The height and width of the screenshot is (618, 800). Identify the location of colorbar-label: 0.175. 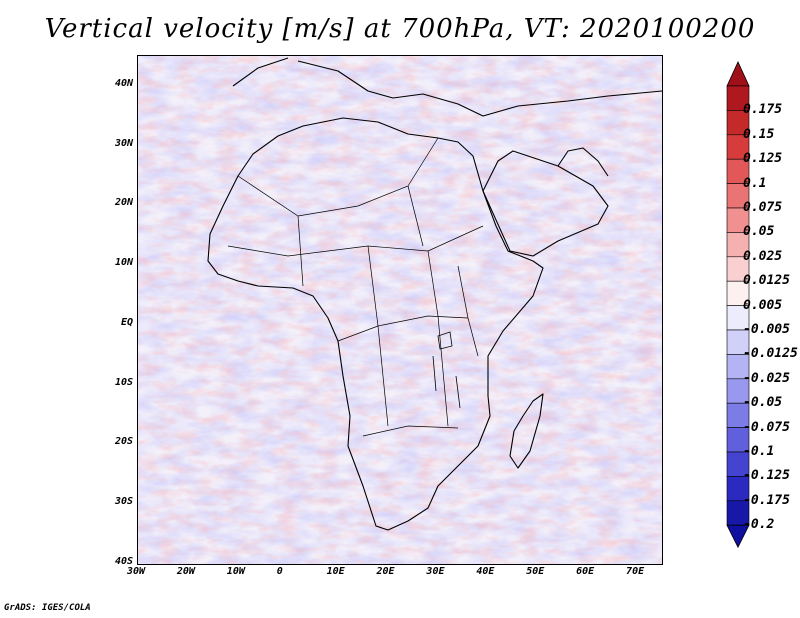
(763, 110).